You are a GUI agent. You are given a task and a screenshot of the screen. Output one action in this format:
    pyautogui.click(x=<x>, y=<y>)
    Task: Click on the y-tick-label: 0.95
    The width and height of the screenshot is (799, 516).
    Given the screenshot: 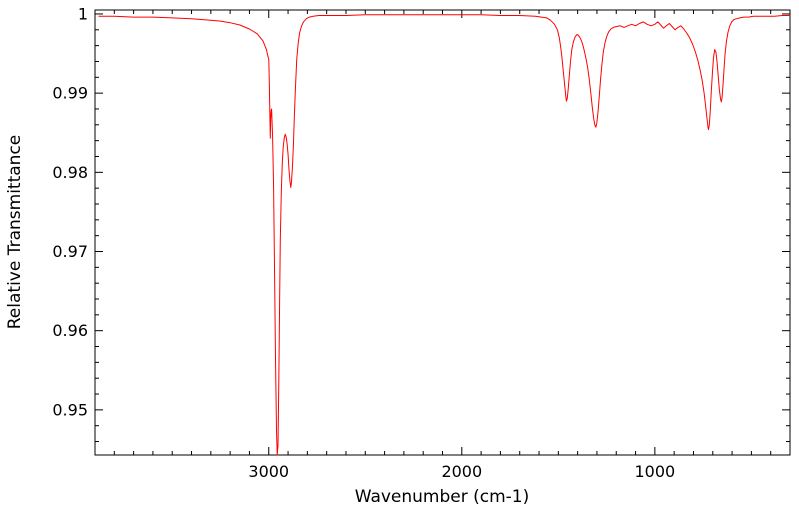 What is the action you would take?
    pyautogui.click(x=70, y=409)
    